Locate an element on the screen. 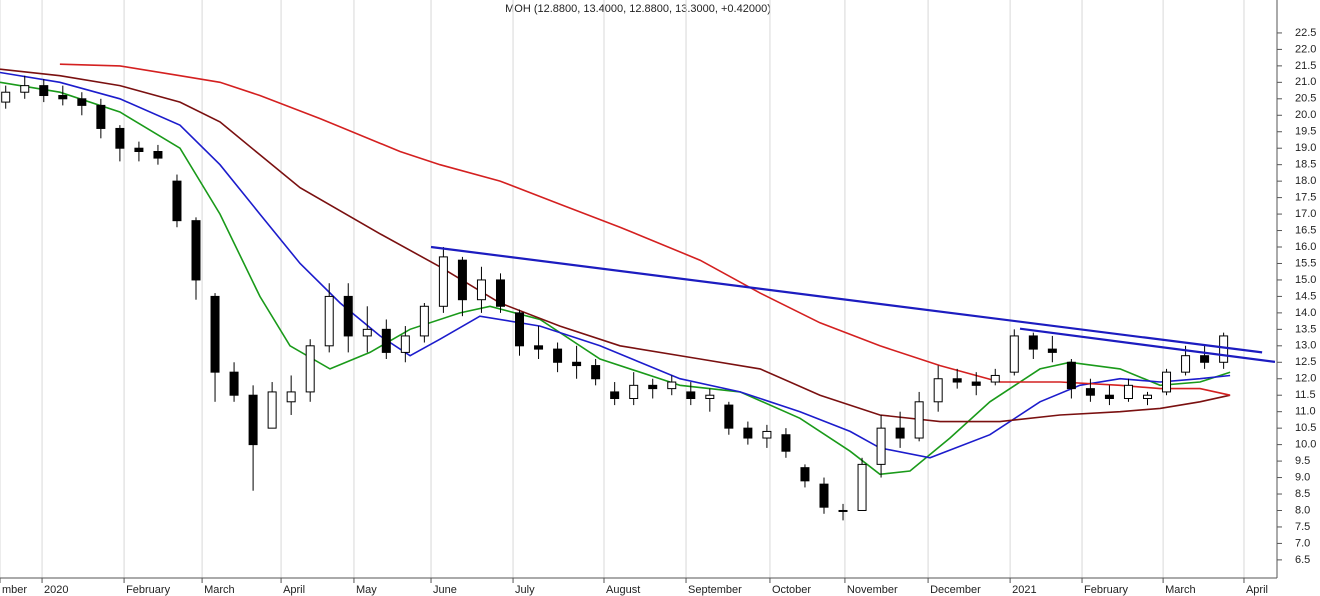  y-tick-label: 21.0 is located at coordinates (1305, 82).